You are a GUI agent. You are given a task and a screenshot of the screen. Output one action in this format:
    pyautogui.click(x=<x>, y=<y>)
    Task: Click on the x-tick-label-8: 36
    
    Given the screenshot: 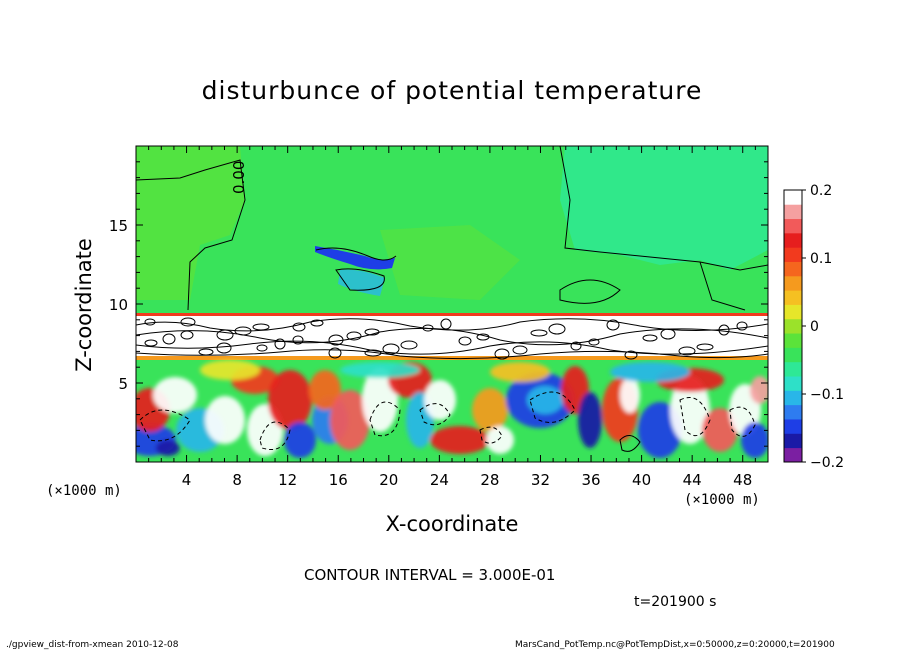 What is the action you would take?
    pyautogui.click(x=590, y=480)
    